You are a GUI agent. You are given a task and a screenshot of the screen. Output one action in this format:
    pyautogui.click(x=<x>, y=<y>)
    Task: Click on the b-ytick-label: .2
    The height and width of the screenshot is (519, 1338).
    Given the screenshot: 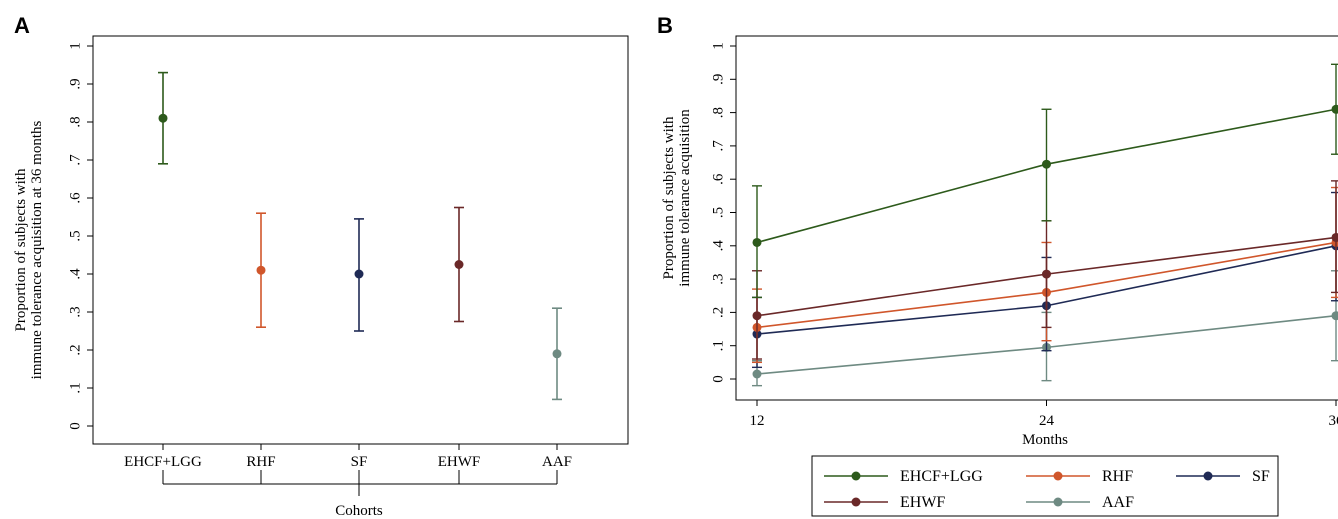 What is the action you would take?
    pyautogui.click(x=718, y=312)
    